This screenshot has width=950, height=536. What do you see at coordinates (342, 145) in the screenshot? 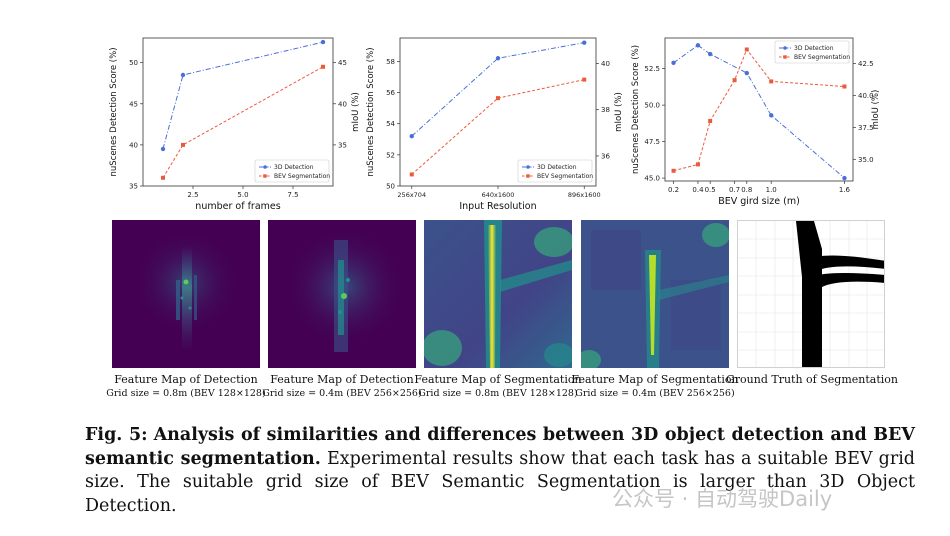
I see `y2-tick-label: 35` at bounding box center [342, 145].